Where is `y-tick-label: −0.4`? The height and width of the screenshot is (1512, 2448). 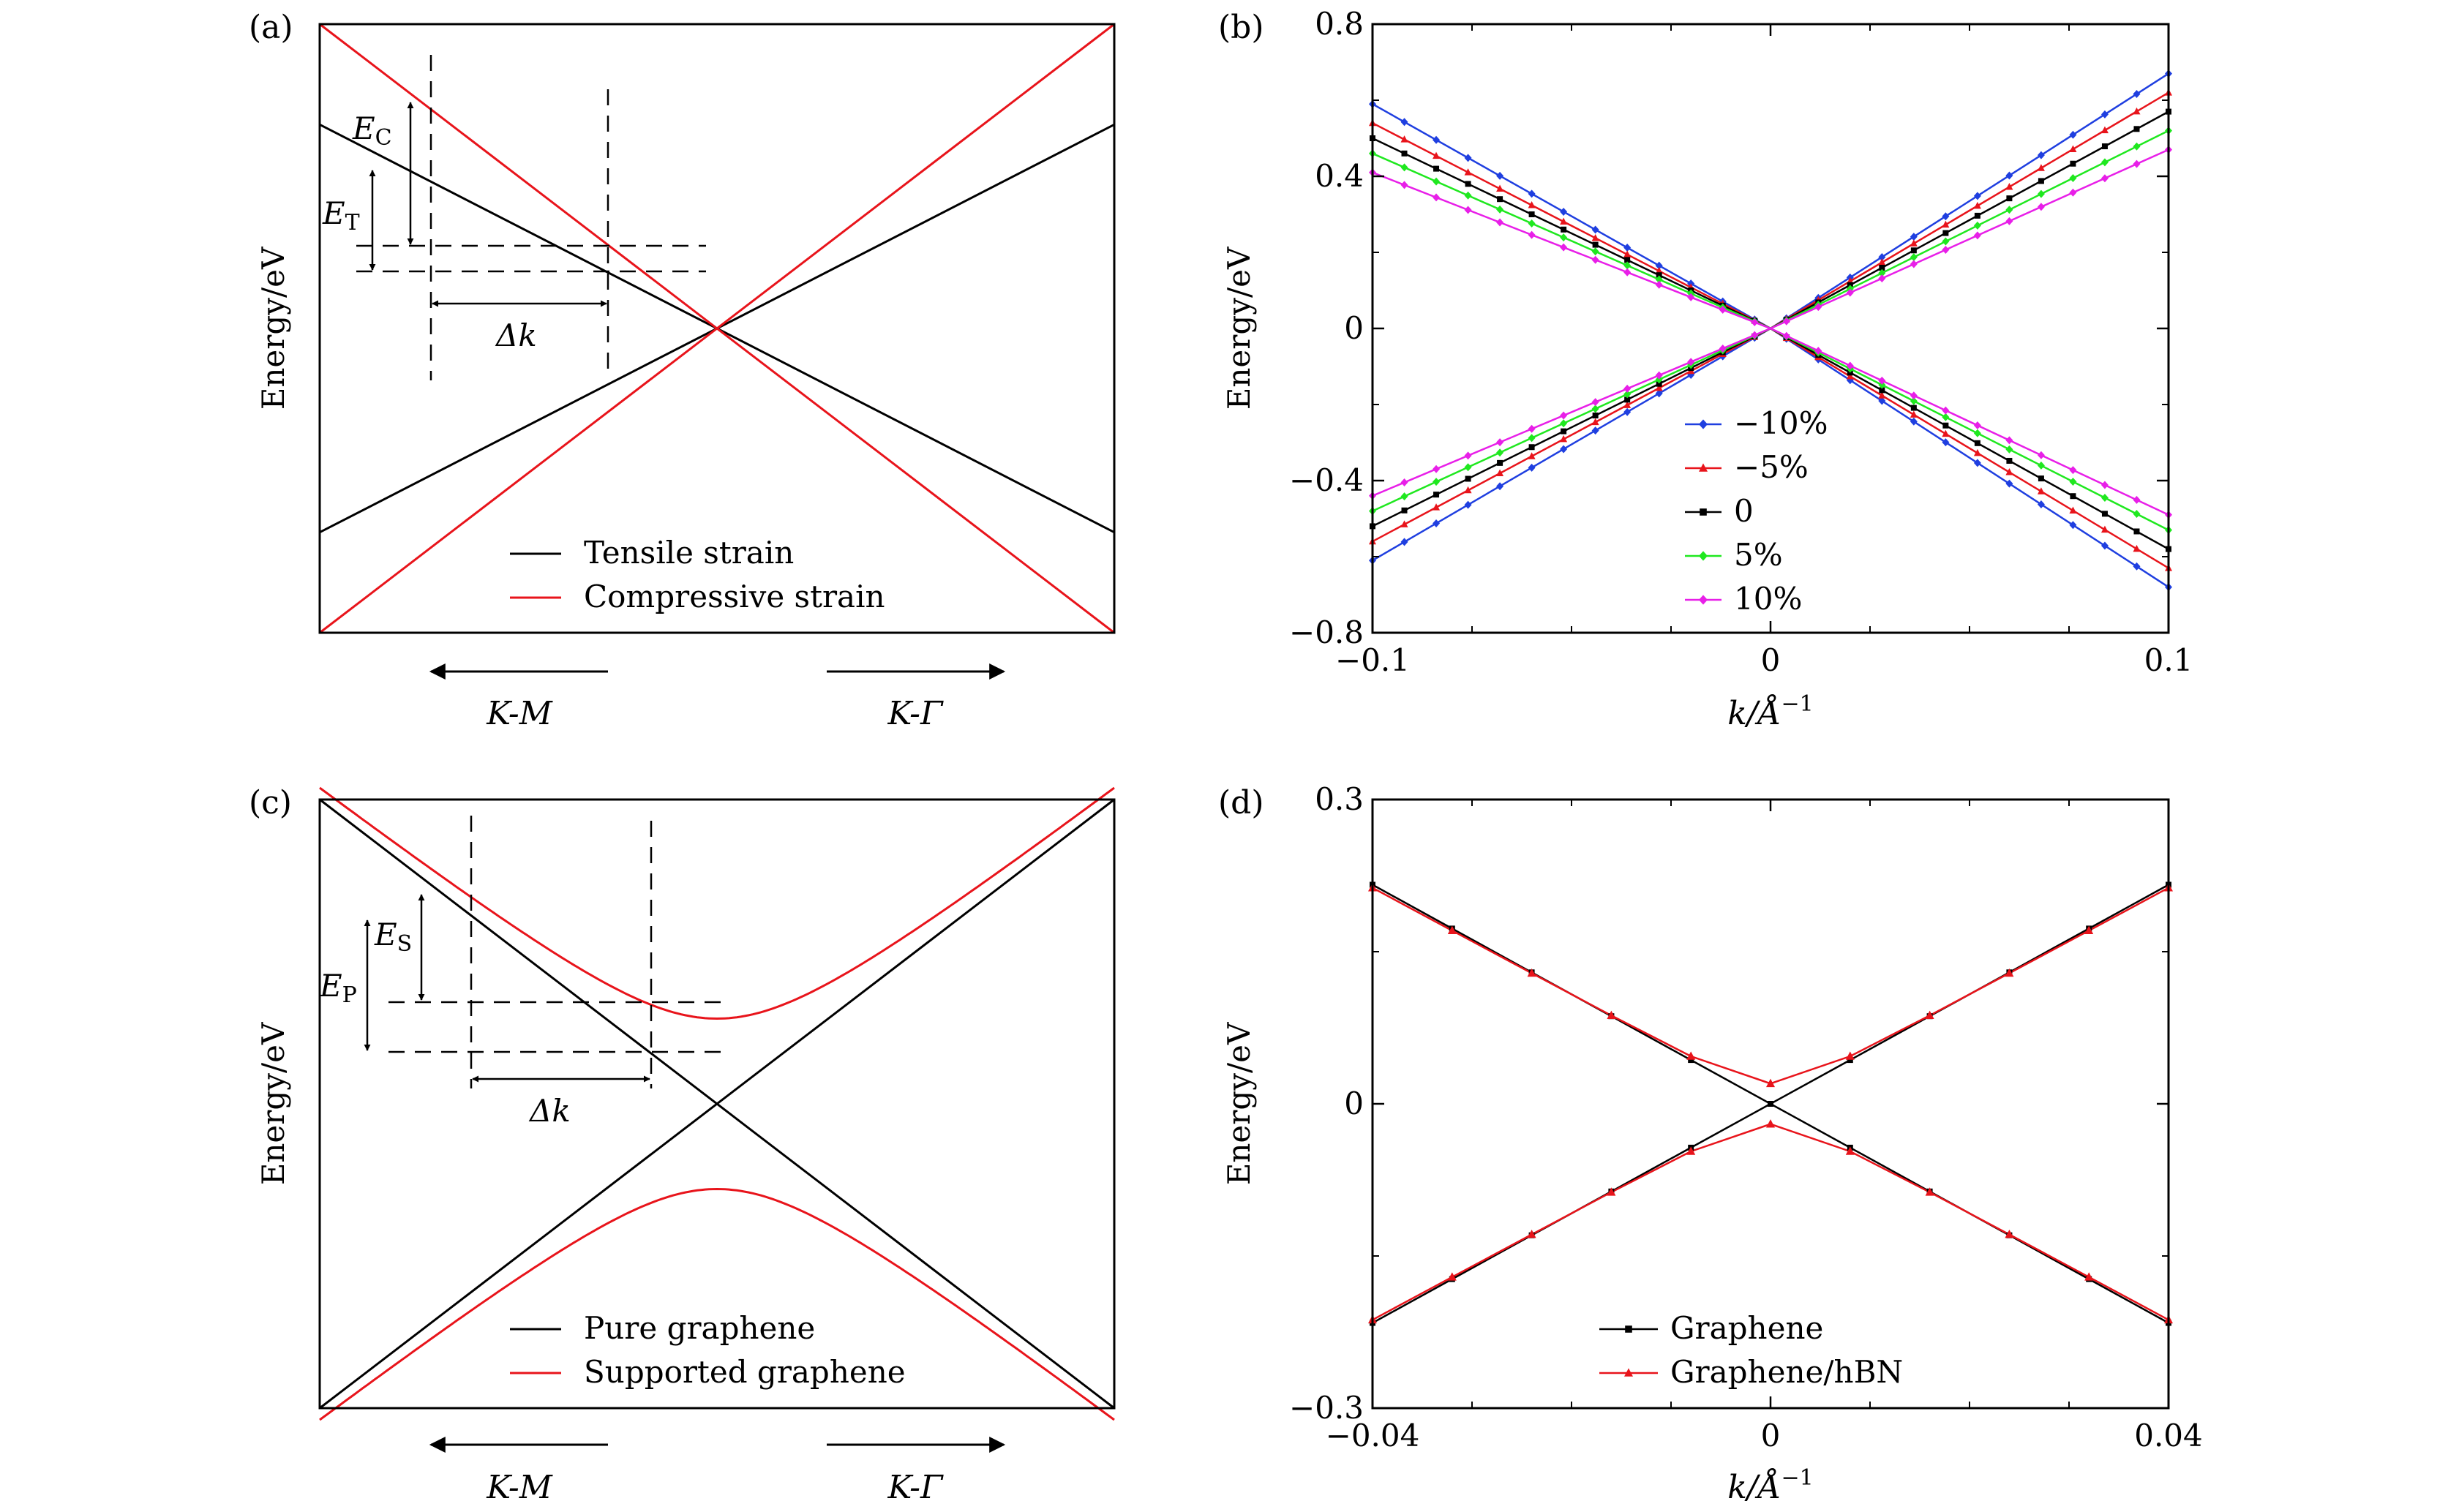
y-tick-label: −0.4 is located at coordinates (1326, 480).